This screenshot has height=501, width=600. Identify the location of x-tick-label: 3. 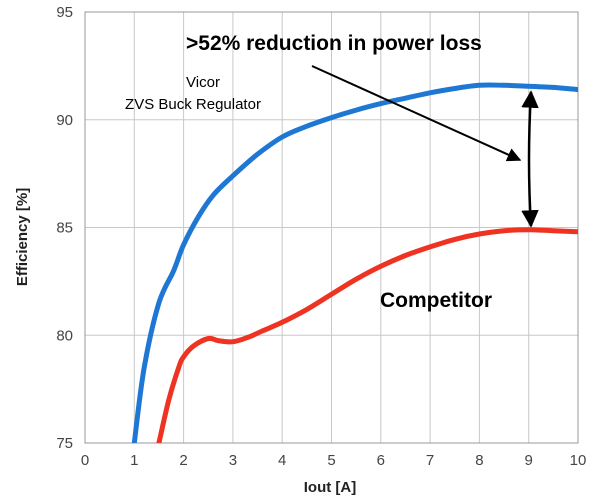
(233, 460).